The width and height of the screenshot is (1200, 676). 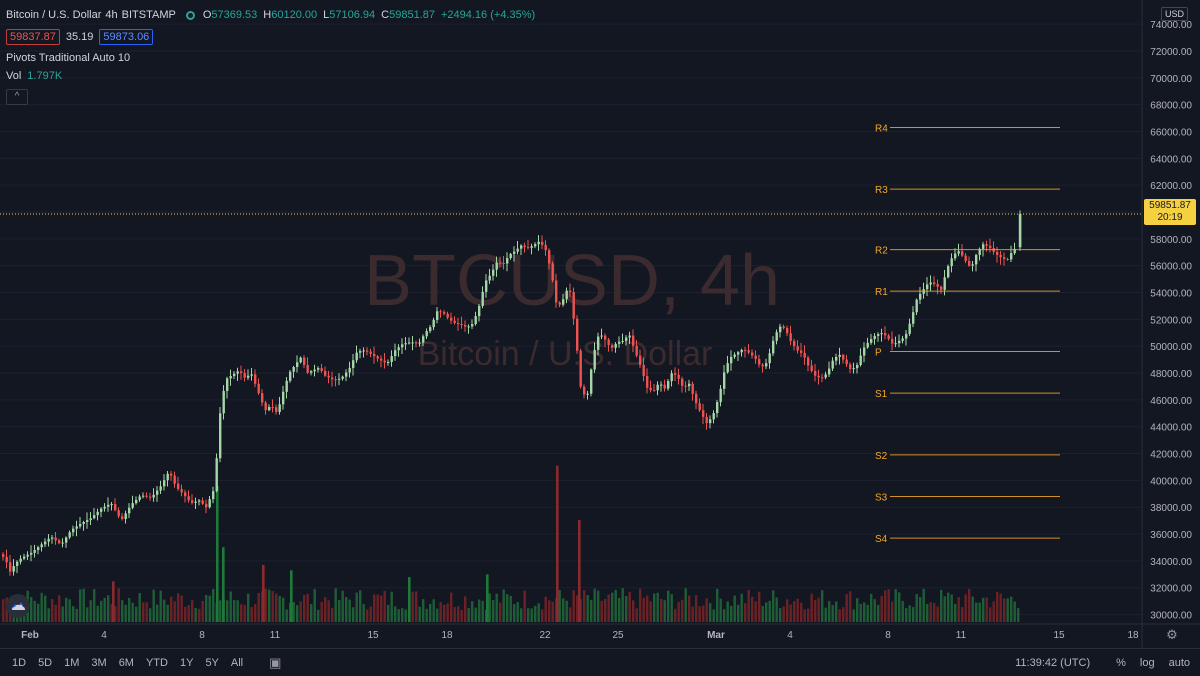 What do you see at coordinates (1053, 662) in the screenshot?
I see `clock-display: 11:39:42 (UTC)` at bounding box center [1053, 662].